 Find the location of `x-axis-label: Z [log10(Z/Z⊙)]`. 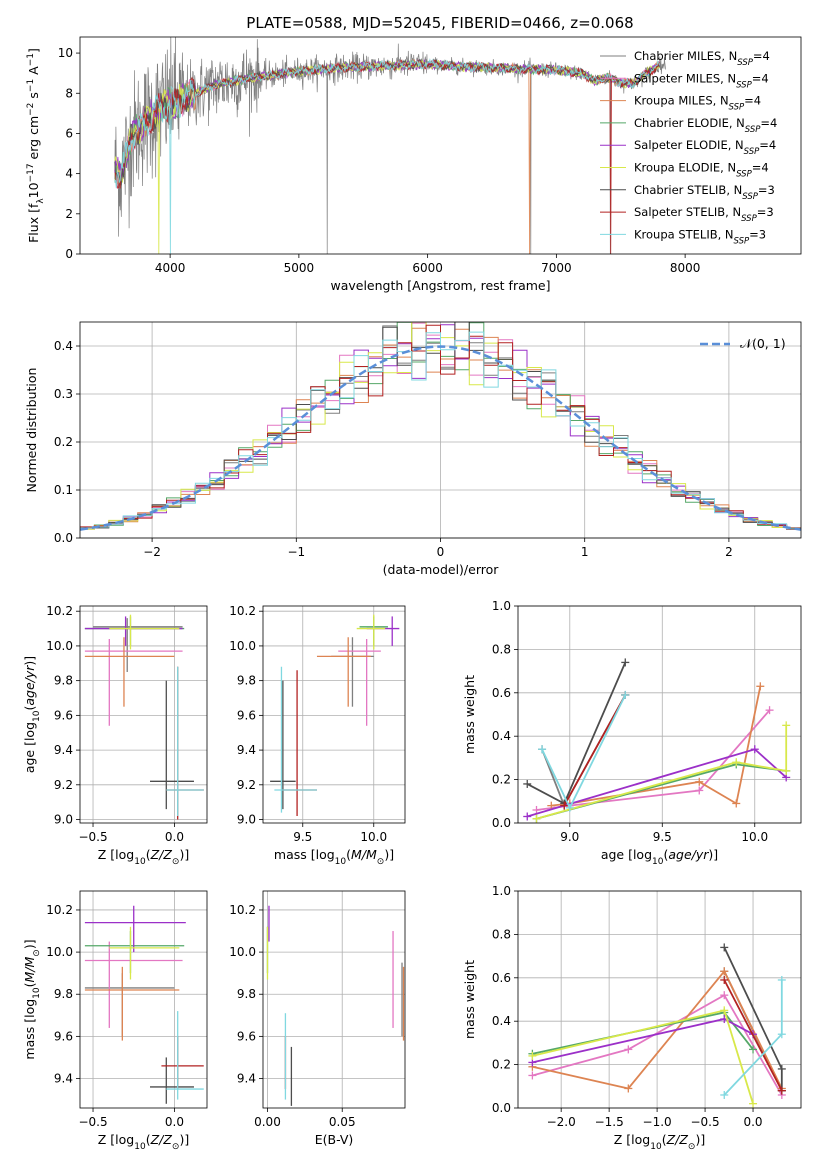

x-axis-label: Z [log10(Z/Z⊙)] is located at coordinates (659, 1142).